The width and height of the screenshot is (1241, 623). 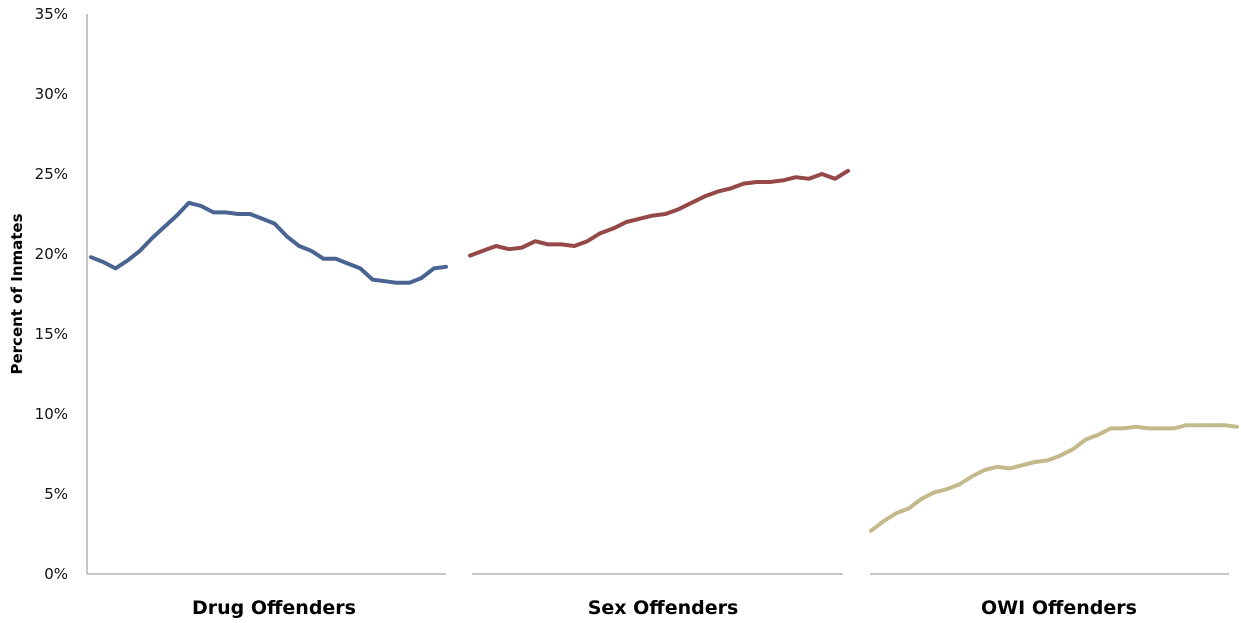 What do you see at coordinates (659, 213) in the screenshot?
I see `series-line-sex-offenders` at bounding box center [659, 213].